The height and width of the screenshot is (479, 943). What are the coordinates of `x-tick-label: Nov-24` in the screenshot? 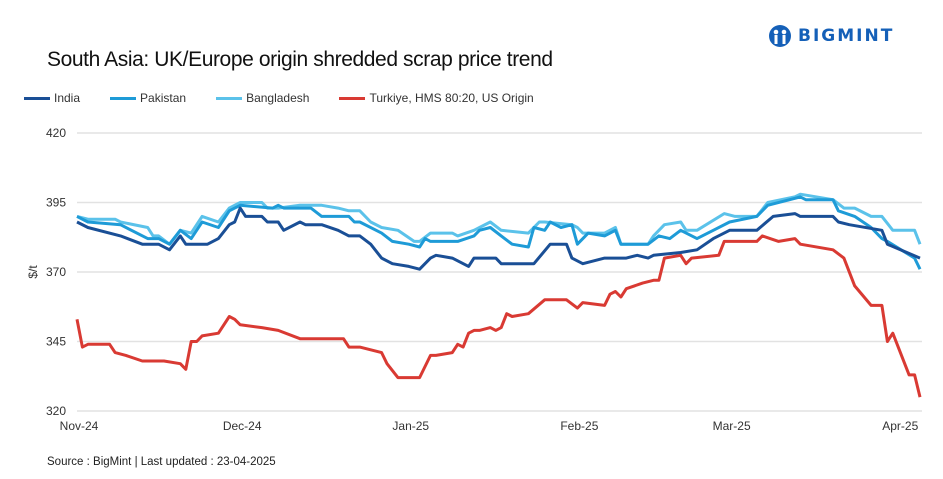 It's located at (79, 426).